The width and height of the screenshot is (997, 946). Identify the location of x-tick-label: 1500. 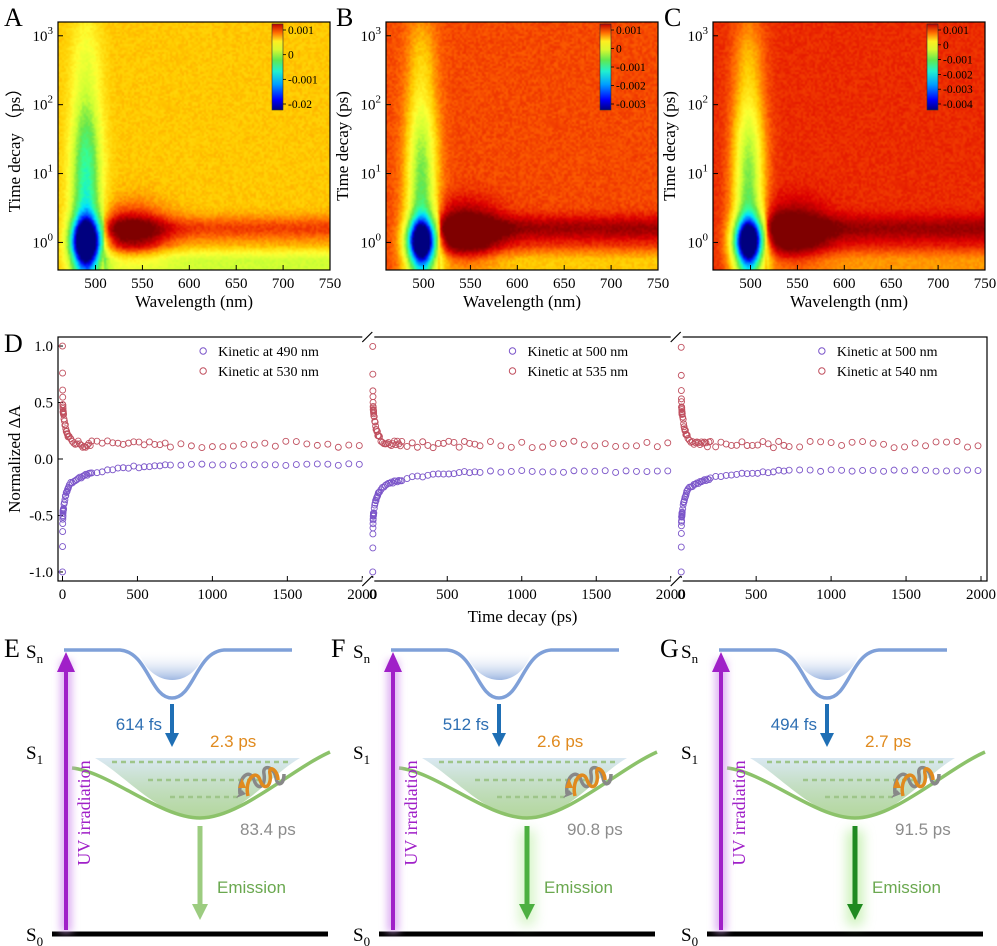
(906, 595).